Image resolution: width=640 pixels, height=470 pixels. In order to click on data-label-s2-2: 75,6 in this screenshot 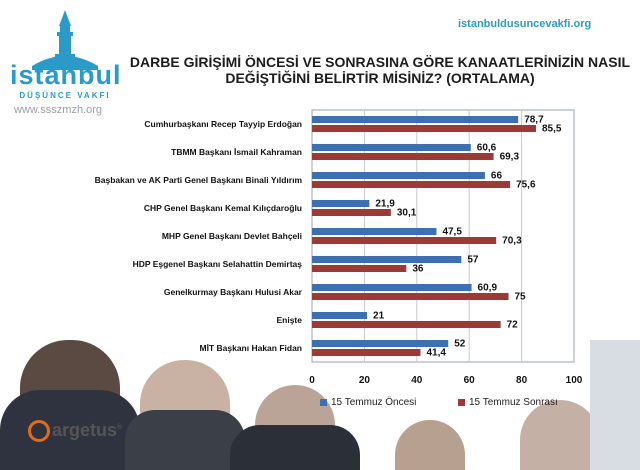, I will do `click(526, 185)`.